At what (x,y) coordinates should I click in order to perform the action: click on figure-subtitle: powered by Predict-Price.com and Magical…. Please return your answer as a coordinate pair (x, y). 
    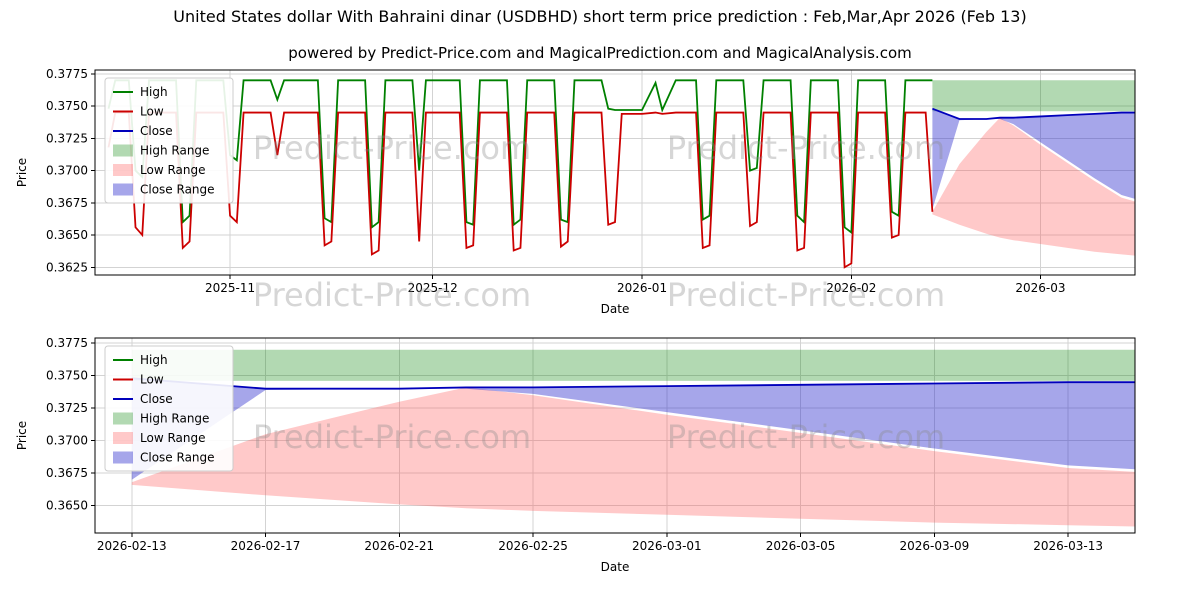
    Looking at the image, I should click on (600, 53).